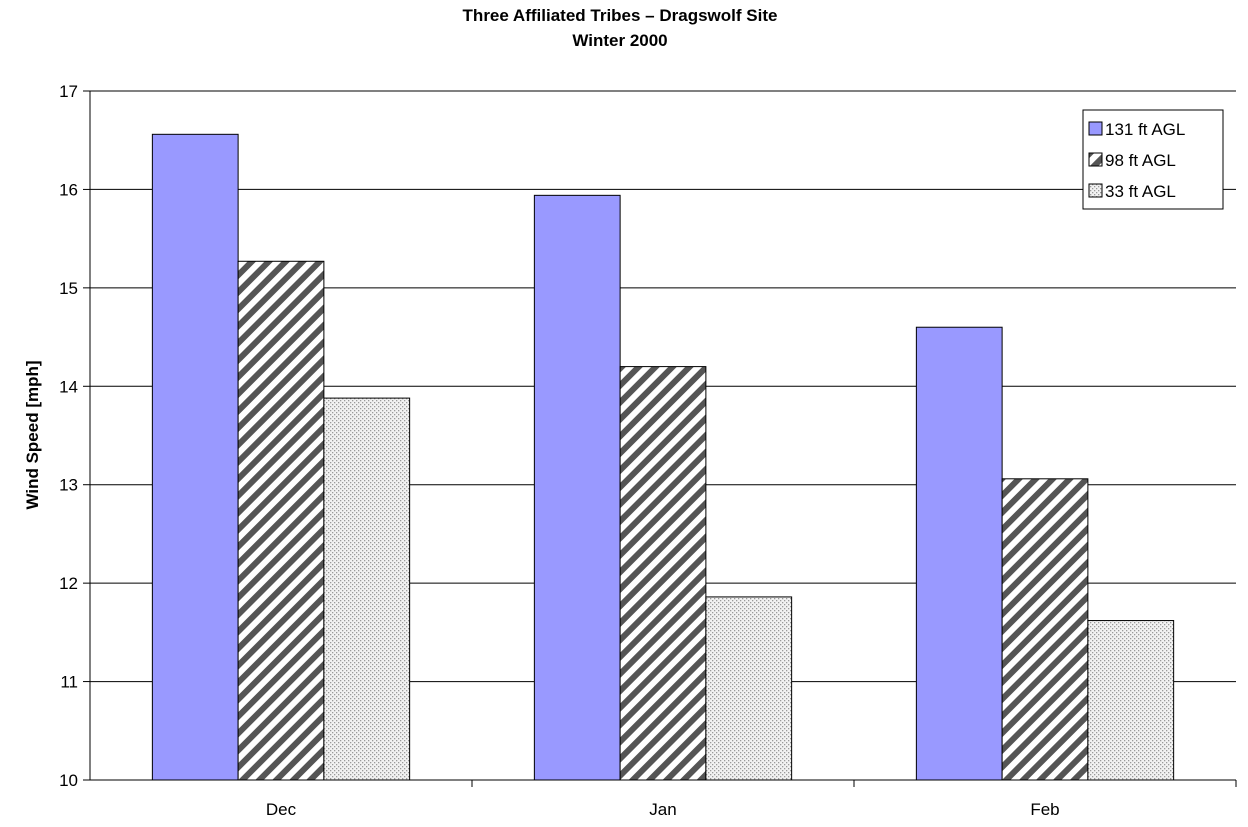 The image size is (1248, 827). What do you see at coordinates (68, 189) in the screenshot?
I see `y-tick-label: 16` at bounding box center [68, 189].